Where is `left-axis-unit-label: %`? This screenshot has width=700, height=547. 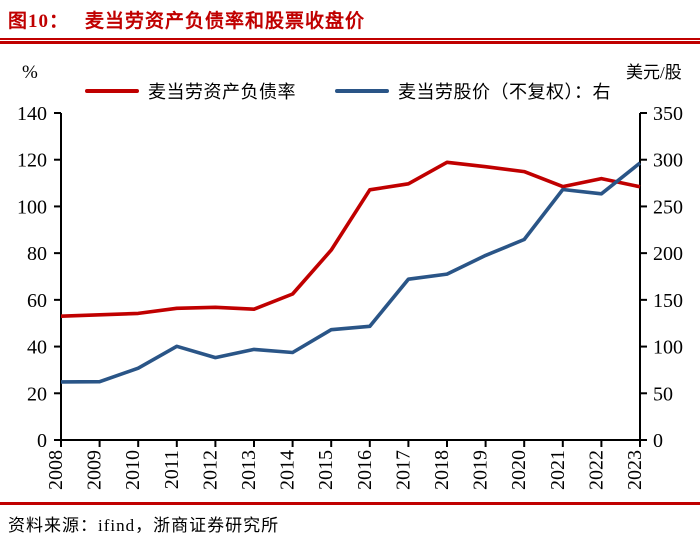
left-axis-unit-label: % is located at coordinates (30, 72).